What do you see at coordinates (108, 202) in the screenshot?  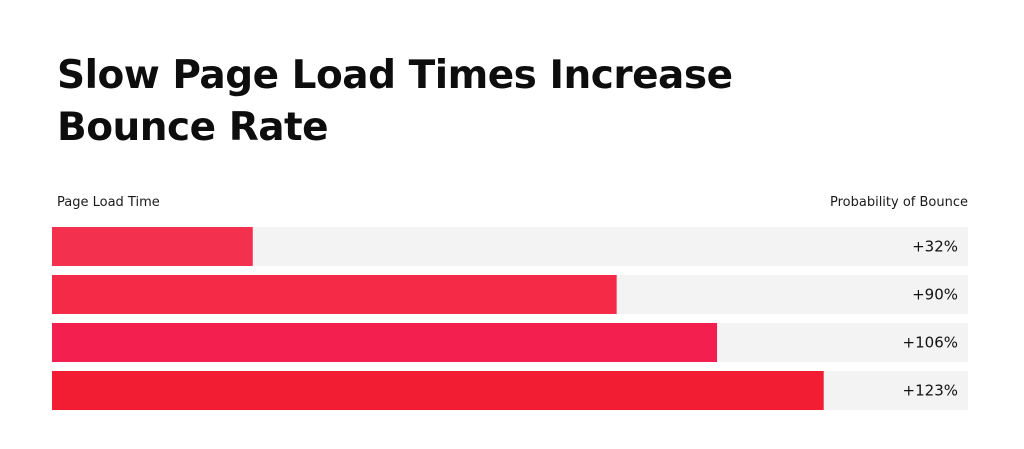 I see `y-axis-label: Page Load Time` at bounding box center [108, 202].